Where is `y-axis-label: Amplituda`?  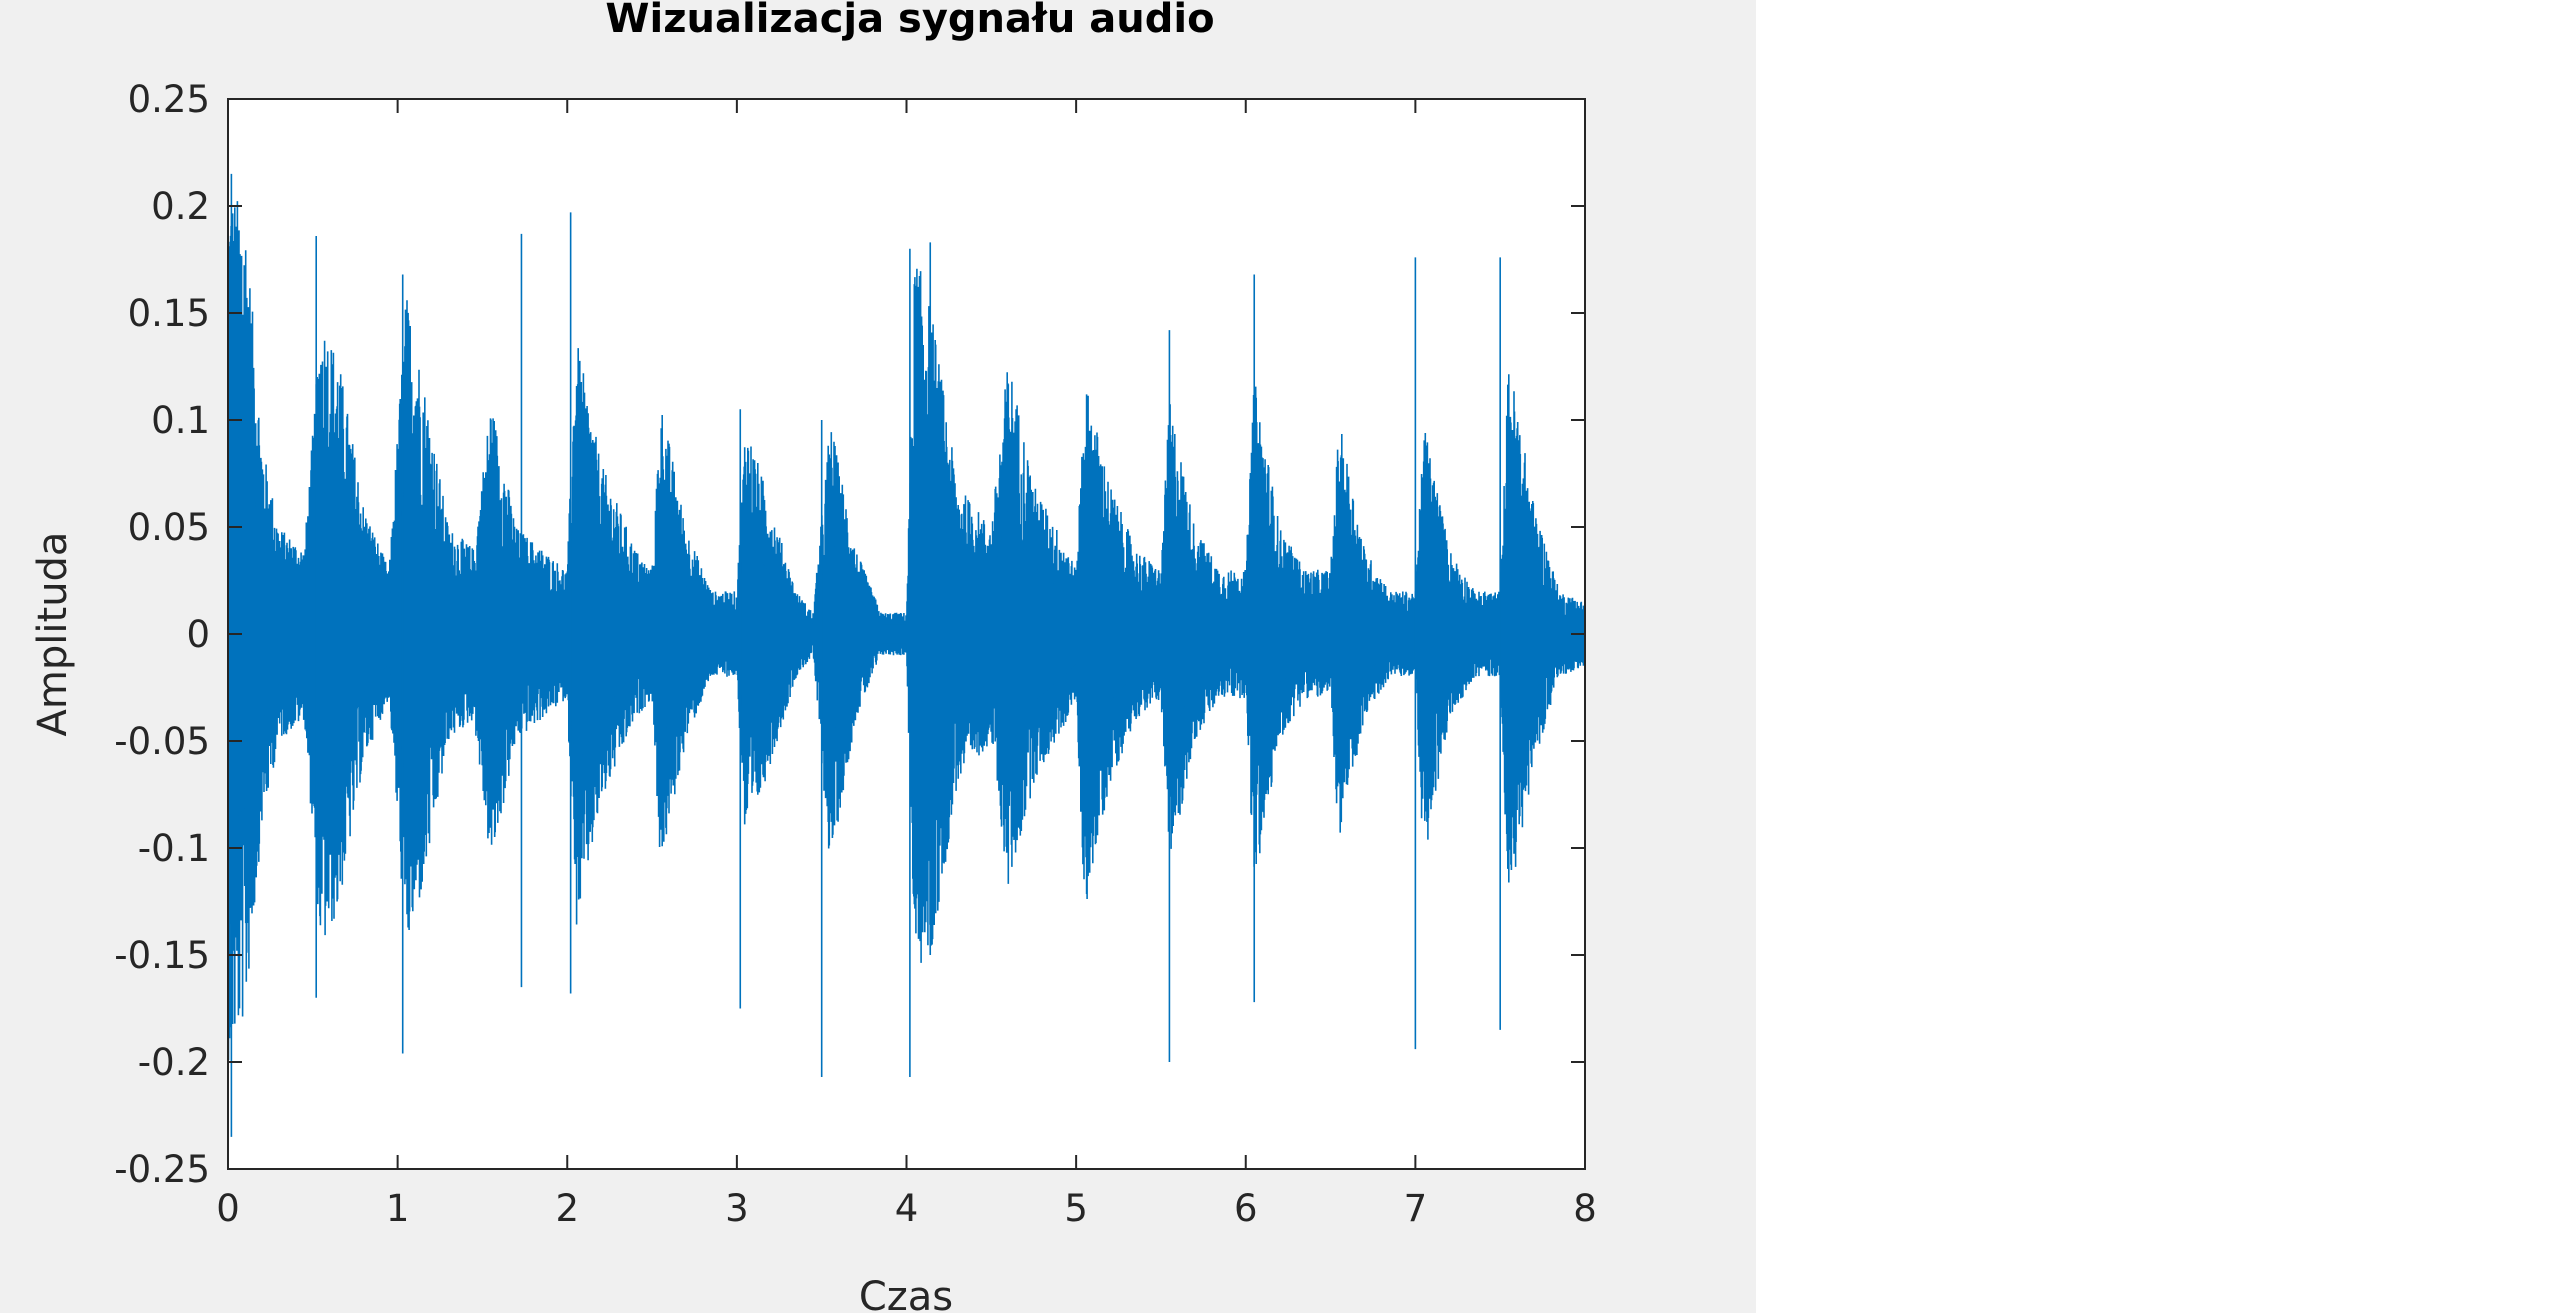 y-axis-label: Amplituda is located at coordinates (53, 634).